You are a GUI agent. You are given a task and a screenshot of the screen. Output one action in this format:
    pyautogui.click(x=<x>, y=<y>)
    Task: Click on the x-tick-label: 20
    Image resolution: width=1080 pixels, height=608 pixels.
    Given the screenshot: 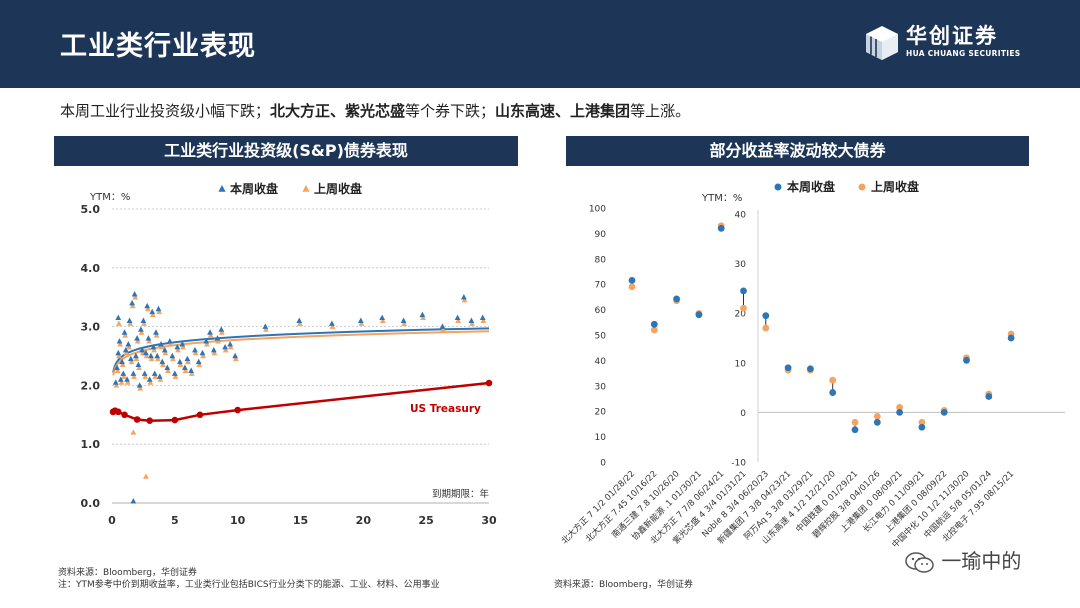 What is the action you would take?
    pyautogui.click(x=364, y=520)
    